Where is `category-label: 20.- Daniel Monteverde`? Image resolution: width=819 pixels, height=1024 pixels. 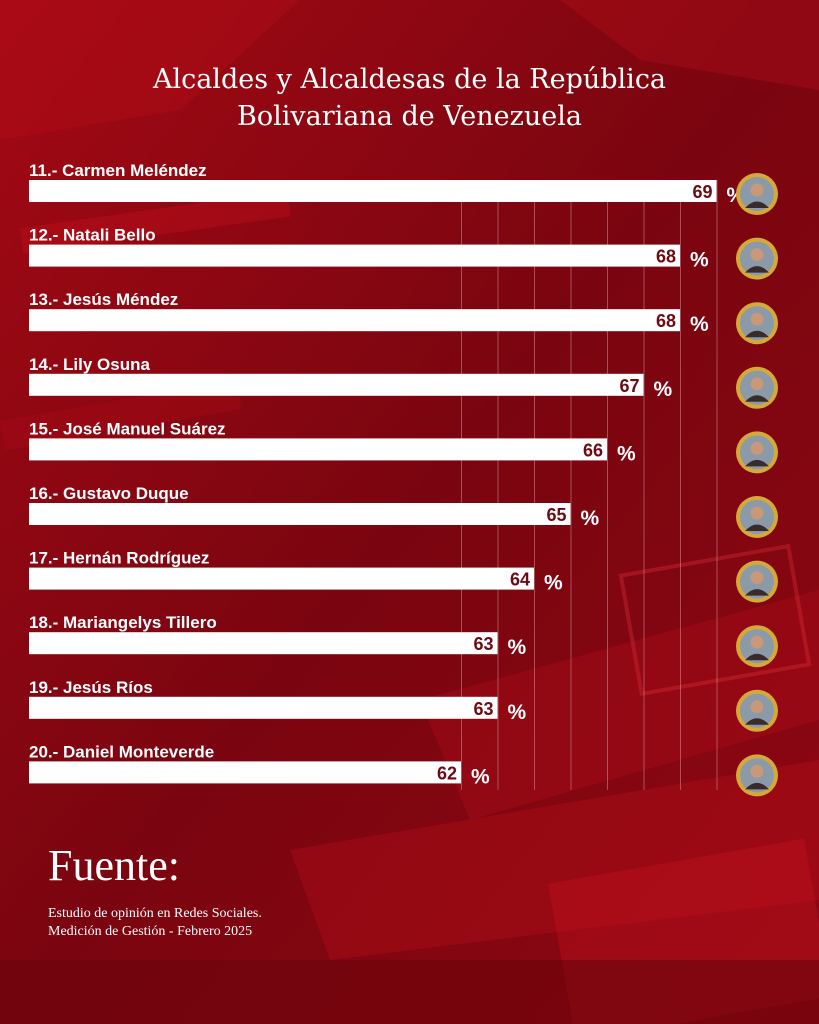
category-label: 20.- Daniel Monteverde is located at coordinates (121, 751).